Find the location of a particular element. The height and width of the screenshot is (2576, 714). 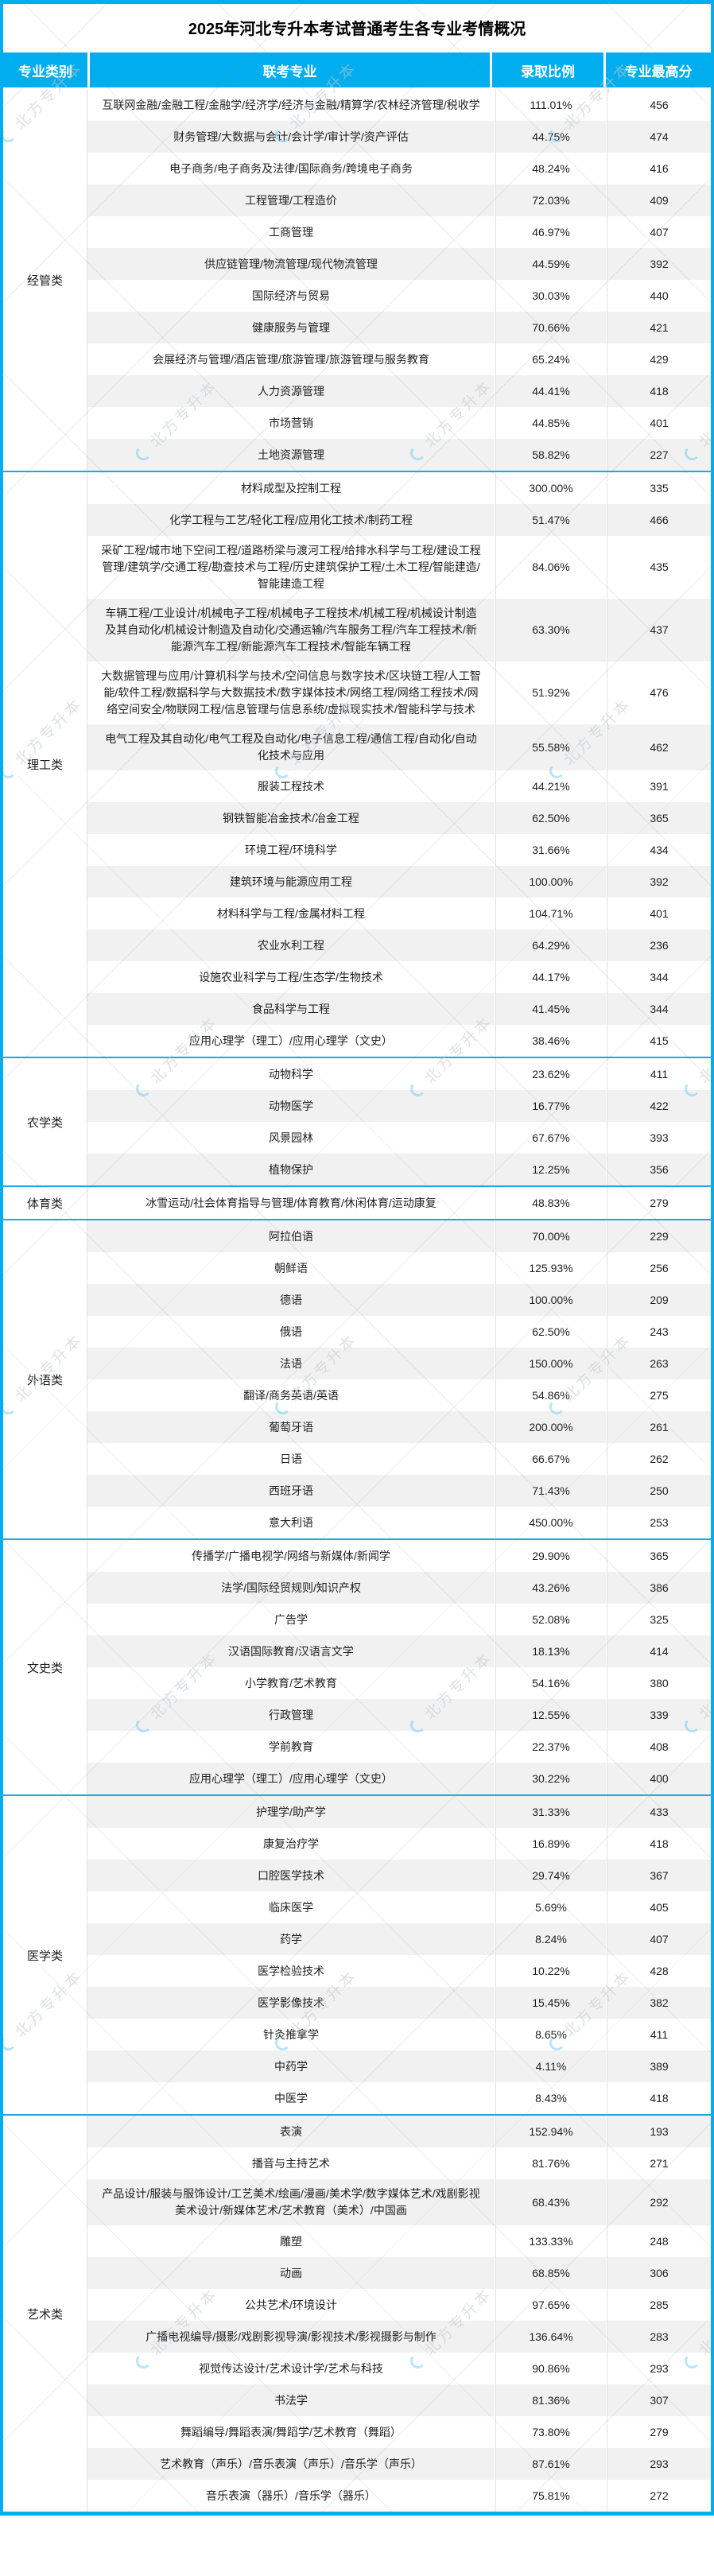

header-cell-0: 专业类别 is located at coordinates (45, 70).